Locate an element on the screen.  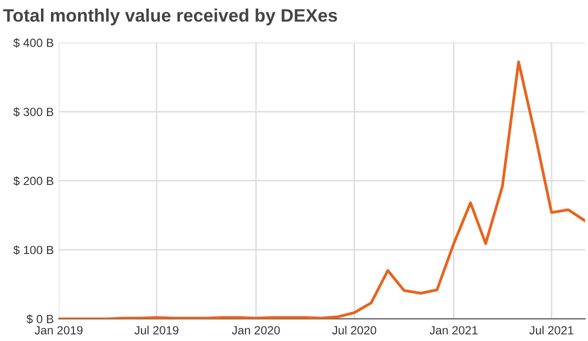
x-tick-label: Jan 2019 is located at coordinates (58, 330).